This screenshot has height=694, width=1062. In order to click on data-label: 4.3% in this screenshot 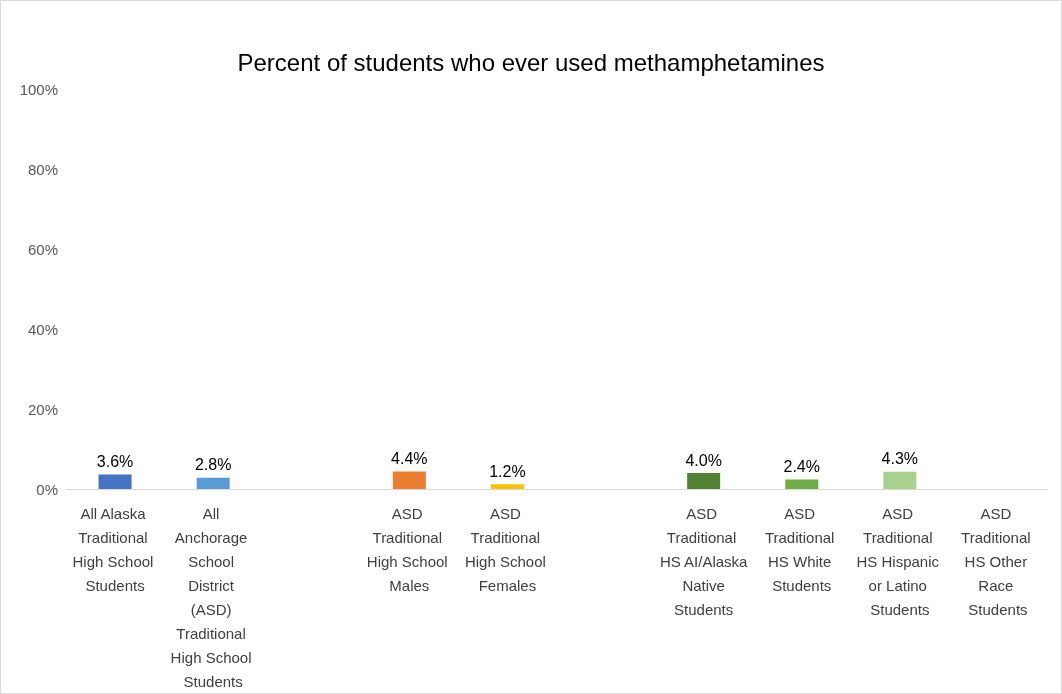, I will do `click(900, 459)`.